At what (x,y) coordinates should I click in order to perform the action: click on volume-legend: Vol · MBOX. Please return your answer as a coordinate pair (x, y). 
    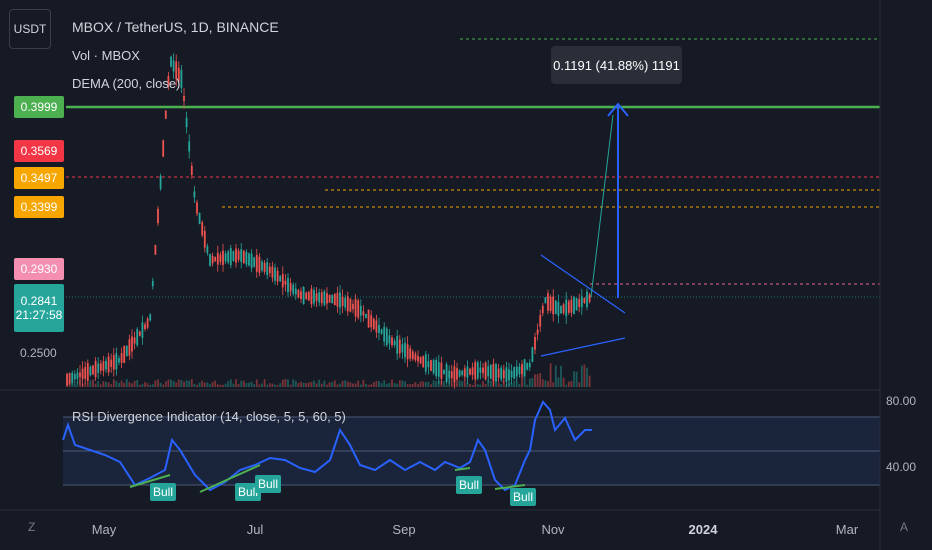
    Looking at the image, I should click on (106, 55).